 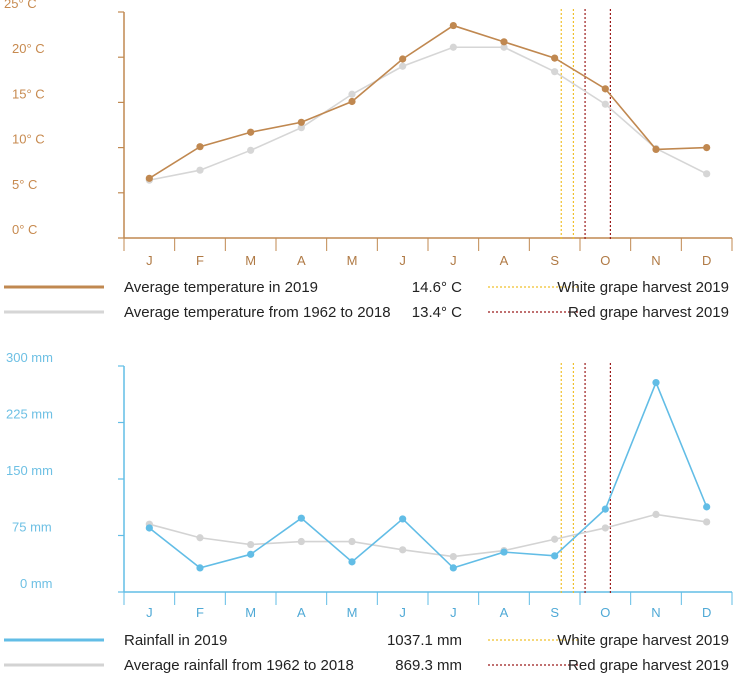 What do you see at coordinates (221, 287) in the screenshot?
I see `legend-label: Average temperature in 2019` at bounding box center [221, 287].